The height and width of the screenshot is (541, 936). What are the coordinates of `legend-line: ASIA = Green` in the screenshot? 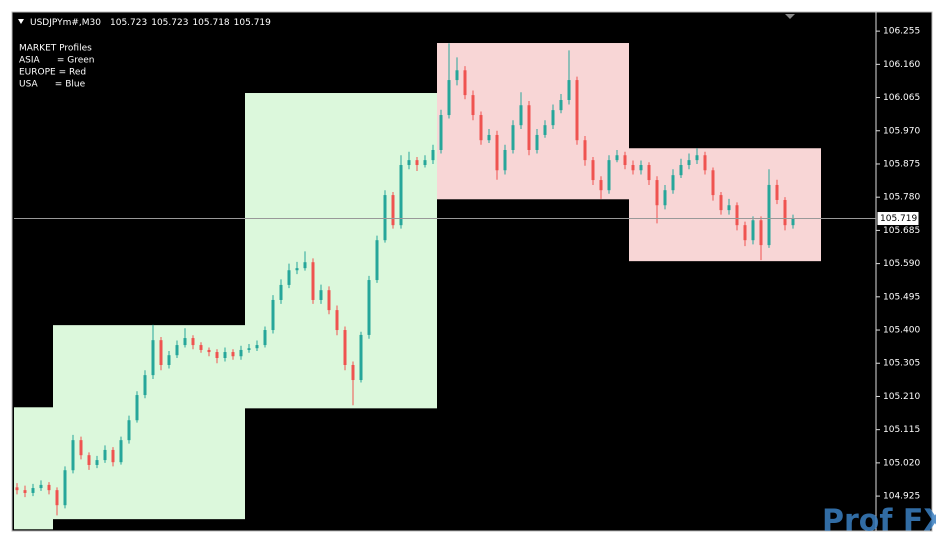 It's located at (57, 61).